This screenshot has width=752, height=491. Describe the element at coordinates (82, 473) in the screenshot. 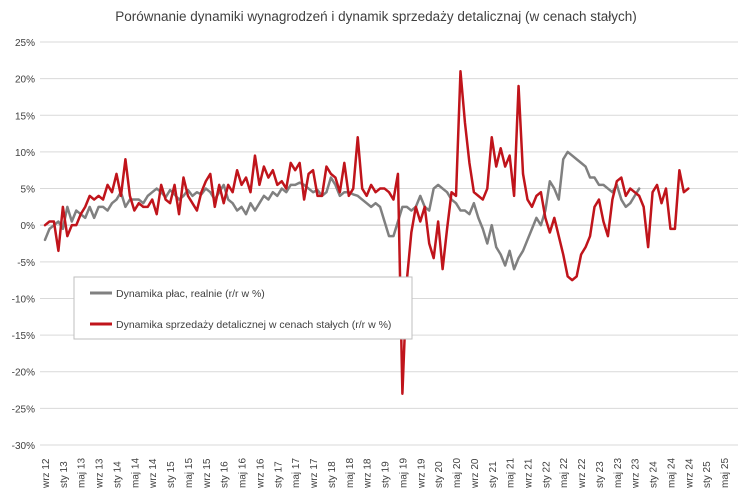

I see `x-tick-label: maj 13` at that location.